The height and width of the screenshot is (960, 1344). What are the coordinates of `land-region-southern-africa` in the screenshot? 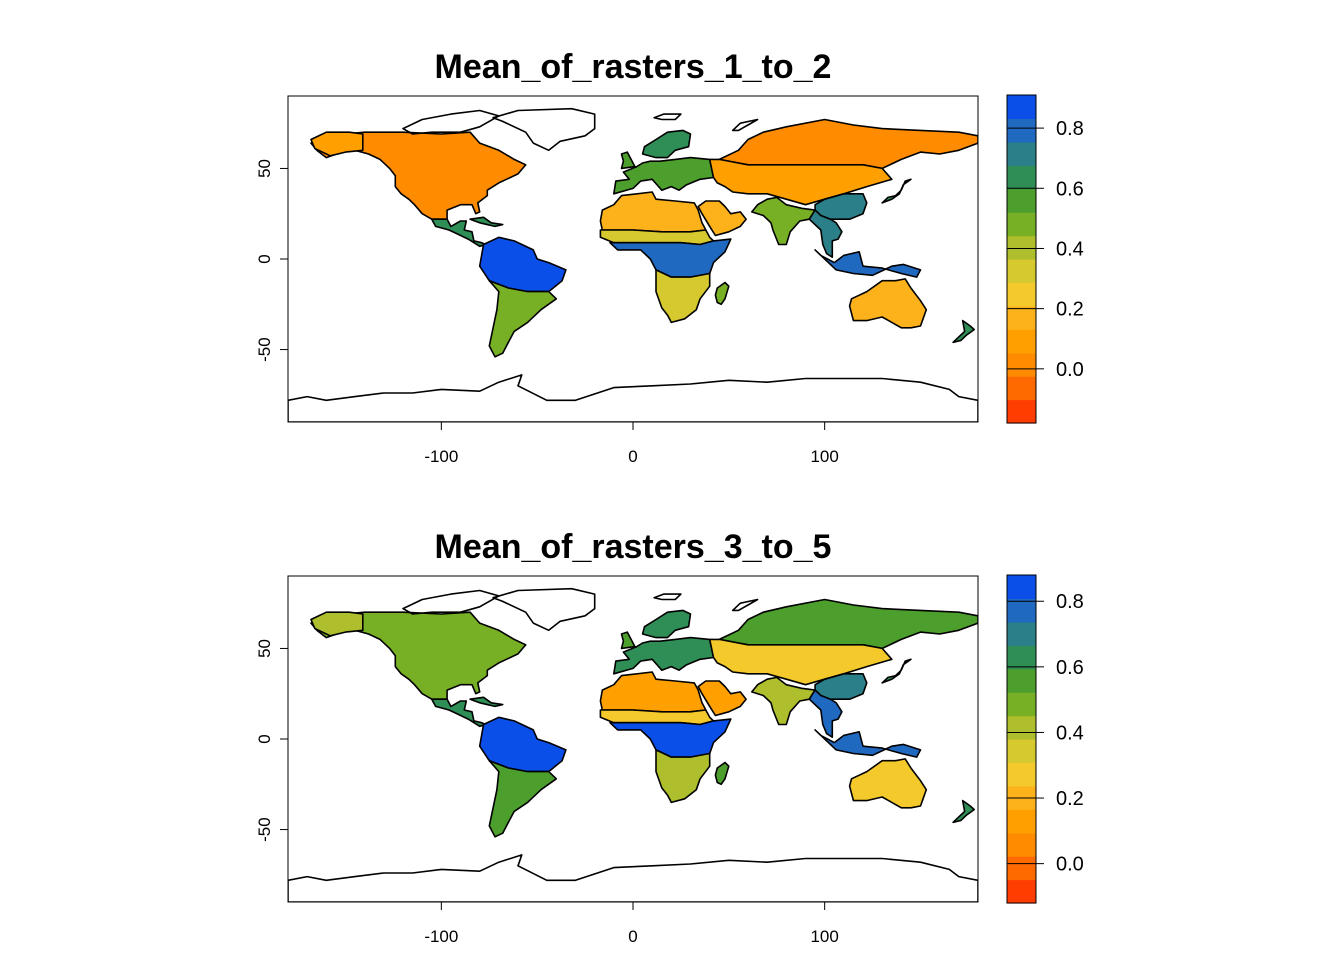 It's located at (683, 776).